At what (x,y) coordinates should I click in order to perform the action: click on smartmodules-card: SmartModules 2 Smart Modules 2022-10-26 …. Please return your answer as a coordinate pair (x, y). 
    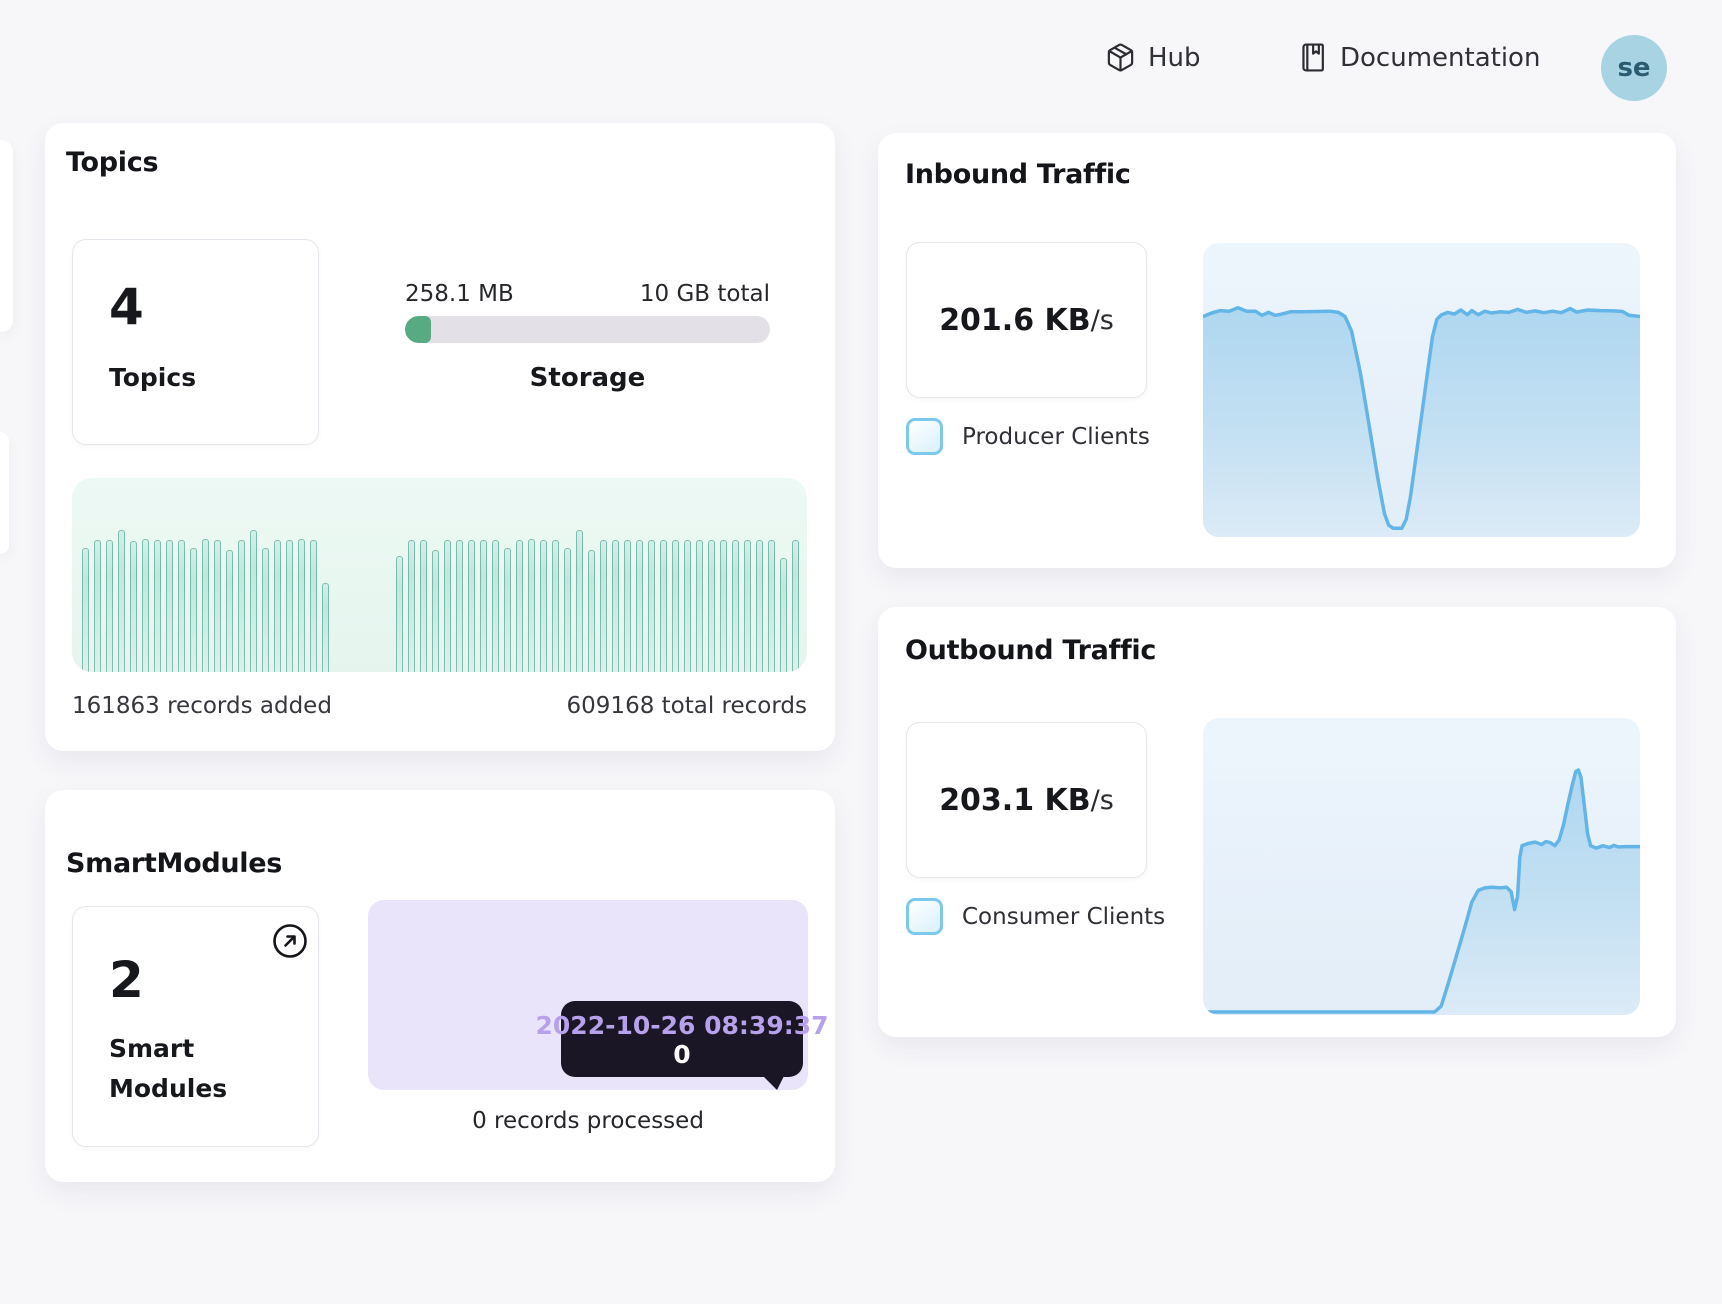
    Looking at the image, I should click on (440, 986).